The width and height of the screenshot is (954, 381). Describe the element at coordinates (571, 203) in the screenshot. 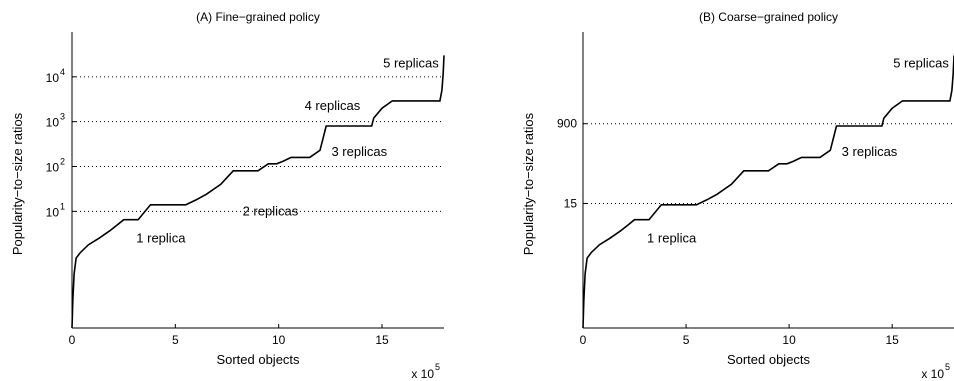

I see `y-tick-label: 15` at that location.